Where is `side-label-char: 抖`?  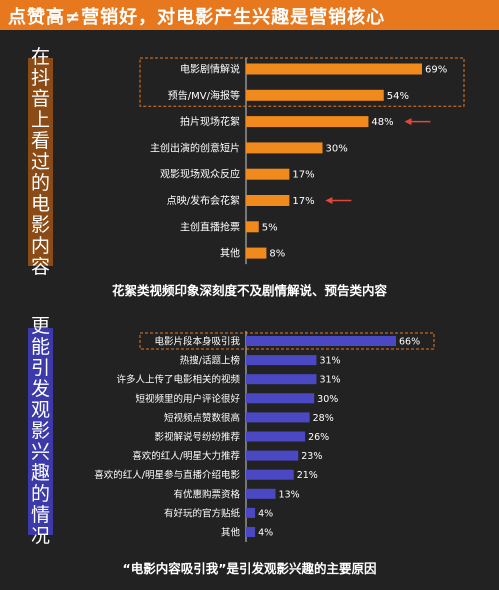
side-label-char: 抖 is located at coordinates (40, 77).